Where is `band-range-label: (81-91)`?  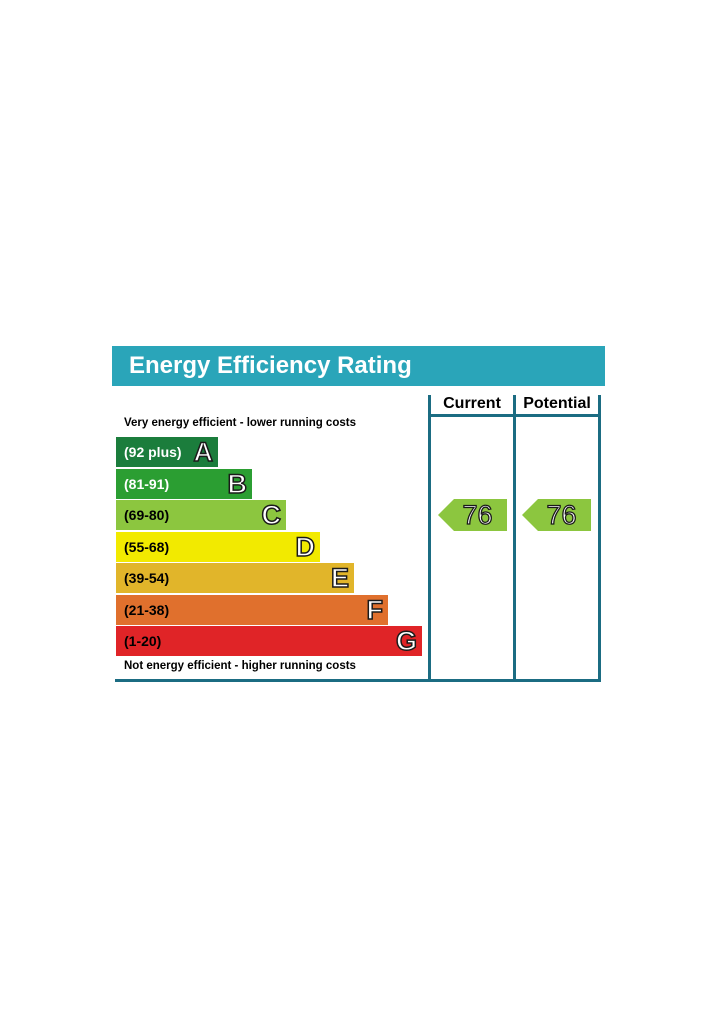
band-range-label: (81-91) is located at coordinates (147, 483).